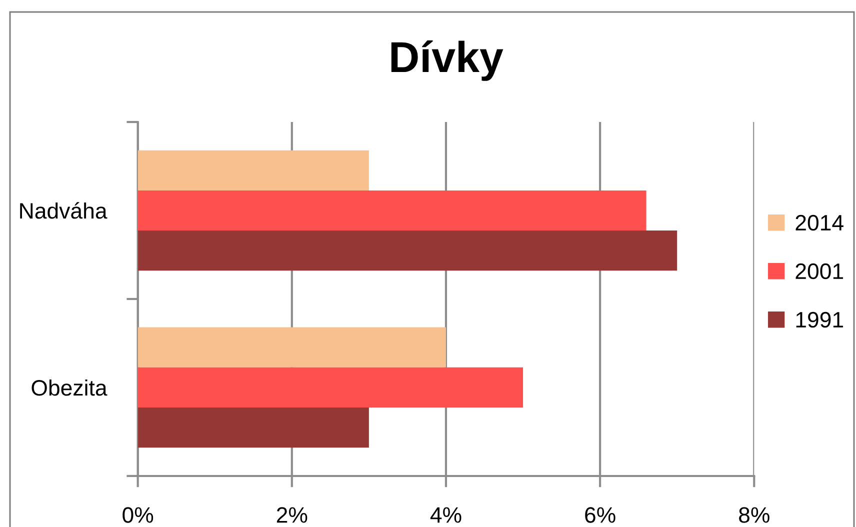 This screenshot has height=527, width=856. I want to click on x-tick-label: 8%, so click(754, 515).